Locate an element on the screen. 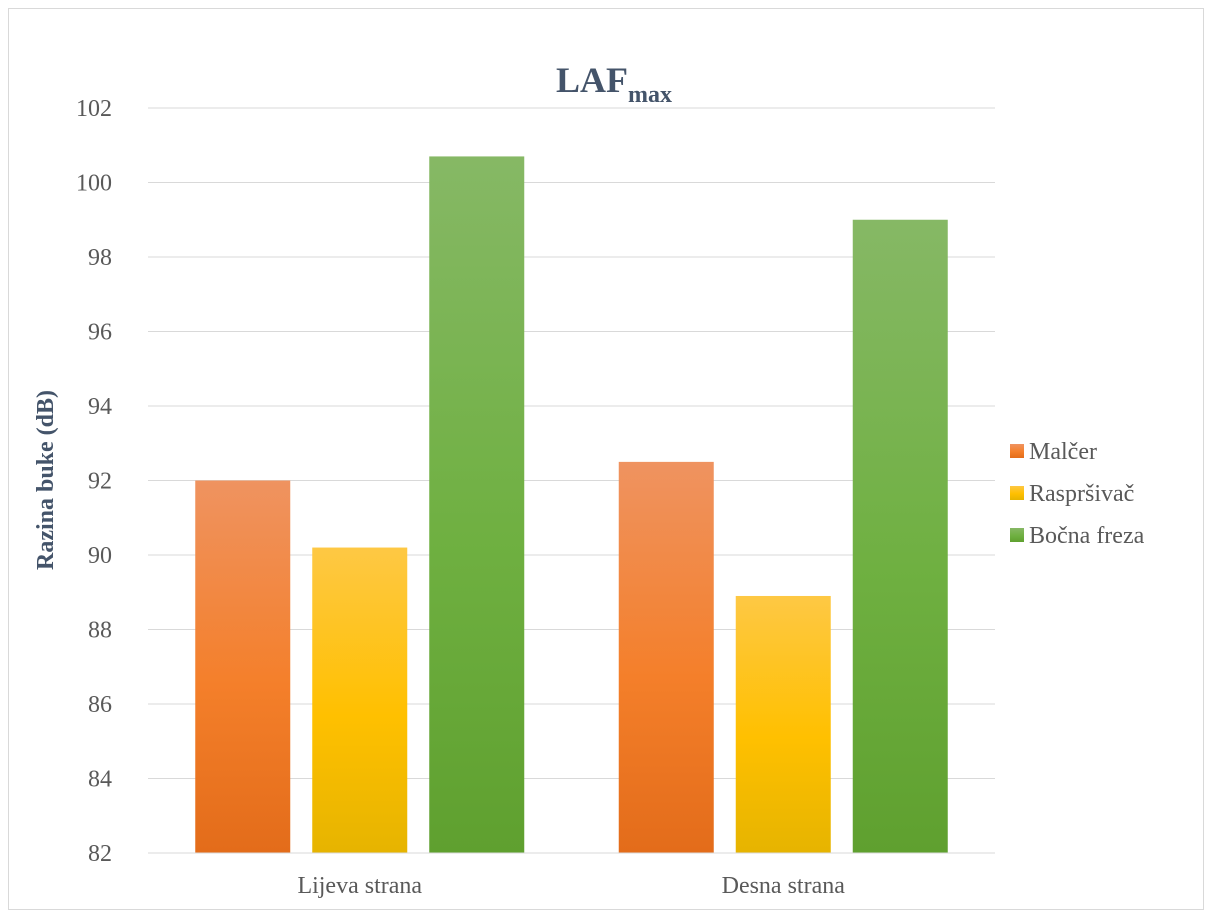 This screenshot has width=1208, height=913. y-tick-label: 94 is located at coordinates (100, 407).